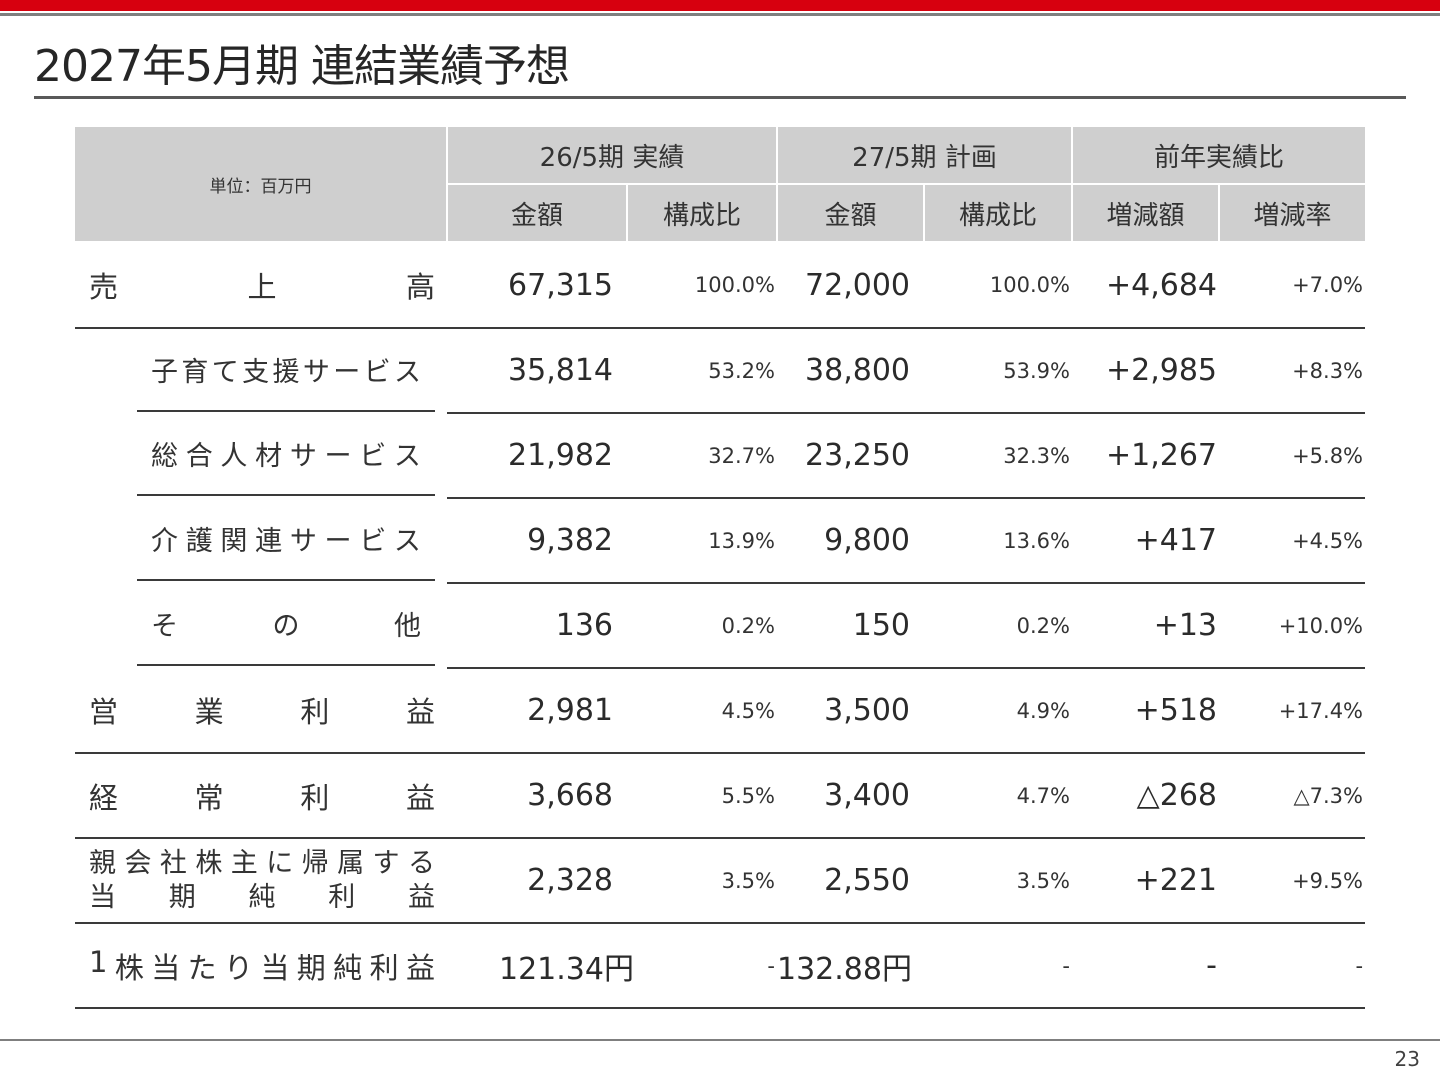 The width and height of the screenshot is (1440, 1080). I want to click on subheader-amount-2026: 金額, so click(536, 213).